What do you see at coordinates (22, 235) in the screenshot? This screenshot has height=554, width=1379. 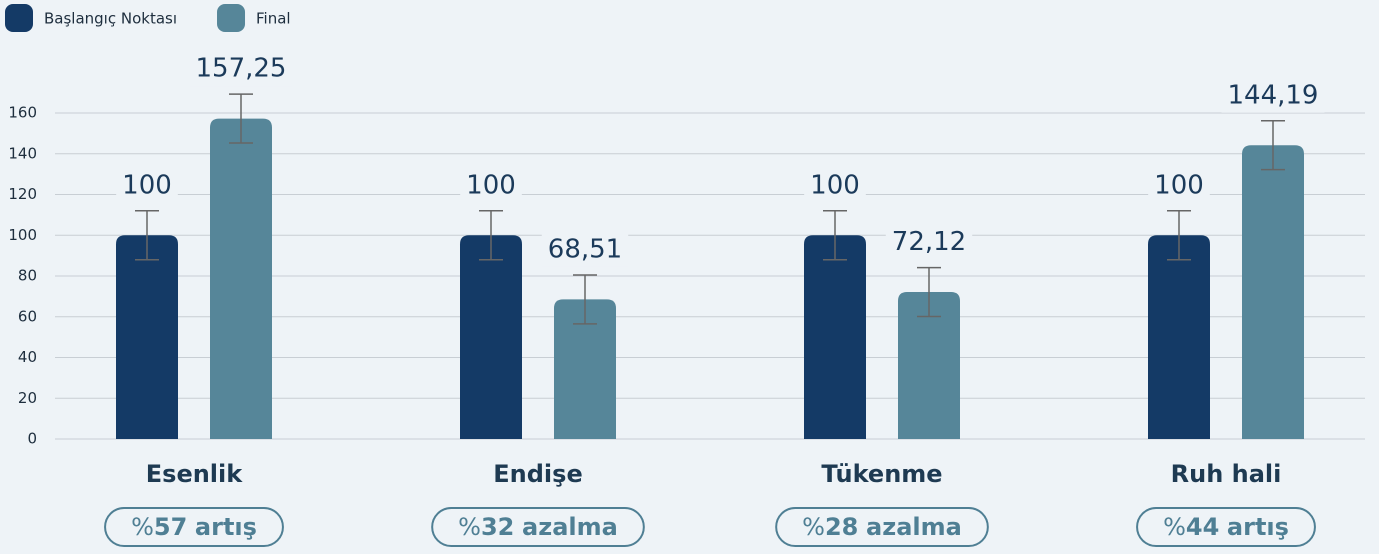 I see `y-tick-label: 100` at bounding box center [22, 235].